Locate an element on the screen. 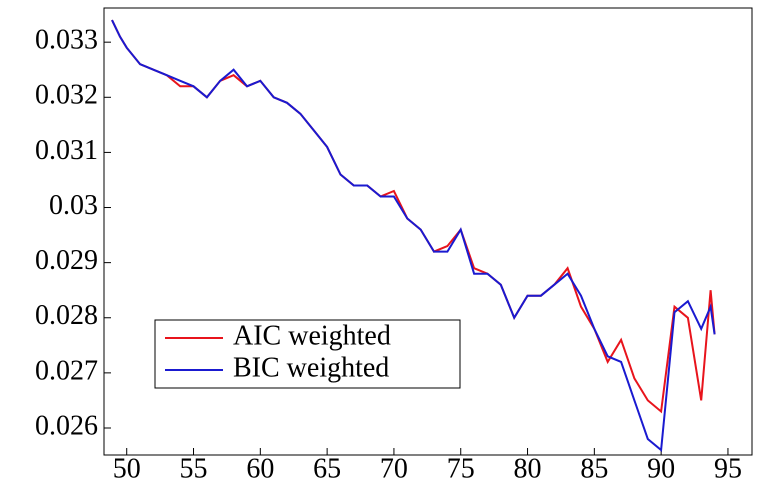 The width and height of the screenshot is (757, 493). y-tick-label: 0.027 is located at coordinates (66, 370).